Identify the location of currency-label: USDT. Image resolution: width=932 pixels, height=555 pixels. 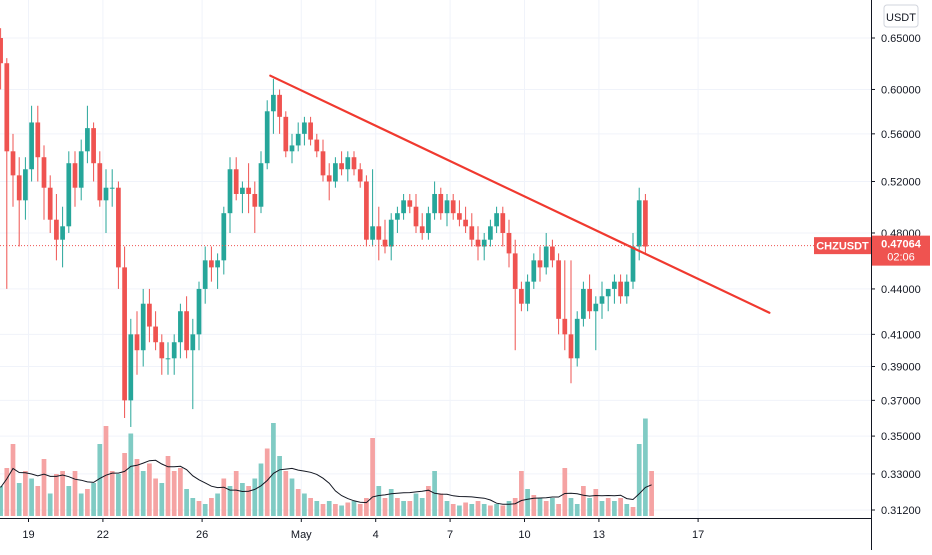
(901, 16).